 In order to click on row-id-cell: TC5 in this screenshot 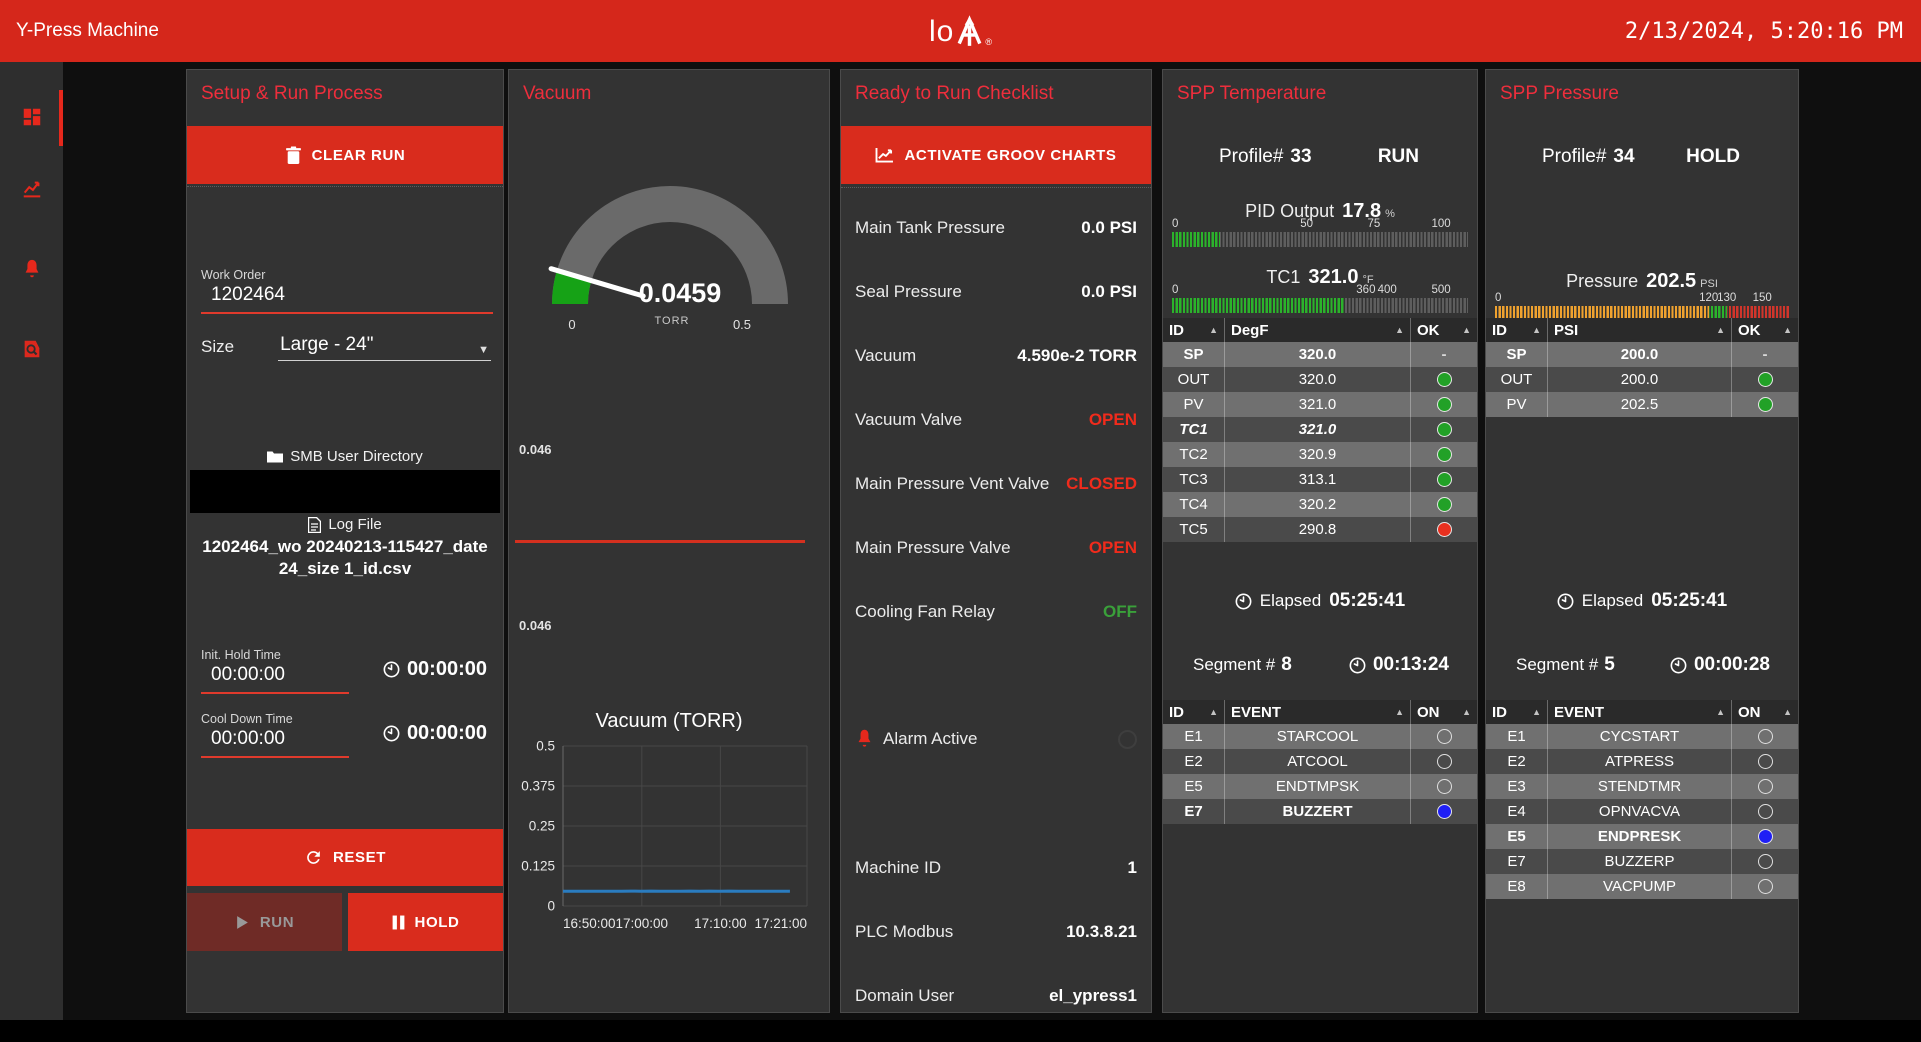, I will do `click(1194, 529)`.